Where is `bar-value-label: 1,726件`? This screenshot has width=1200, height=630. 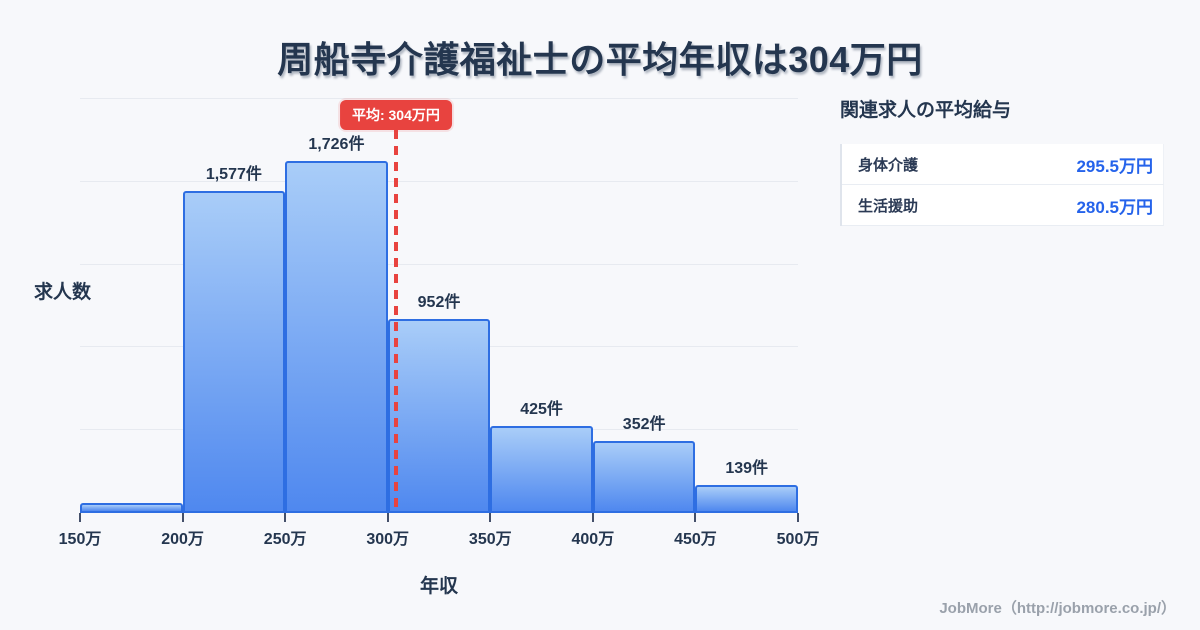
bar-value-label: 1,726件 is located at coordinates (336, 144).